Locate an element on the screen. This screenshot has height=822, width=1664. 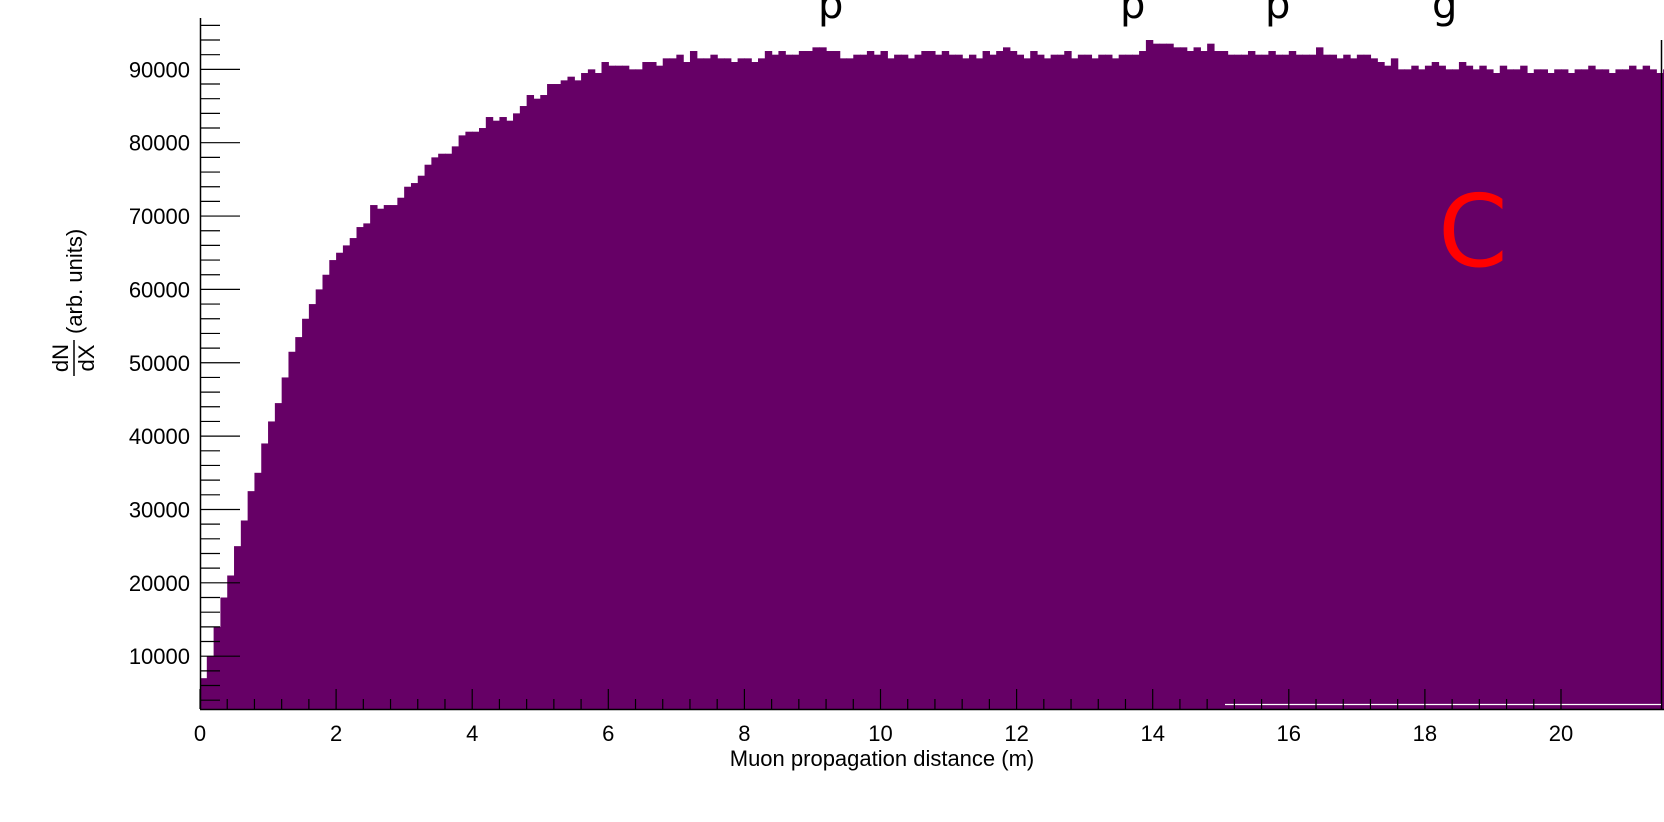
panel-label: C is located at coordinates (1473, 231).